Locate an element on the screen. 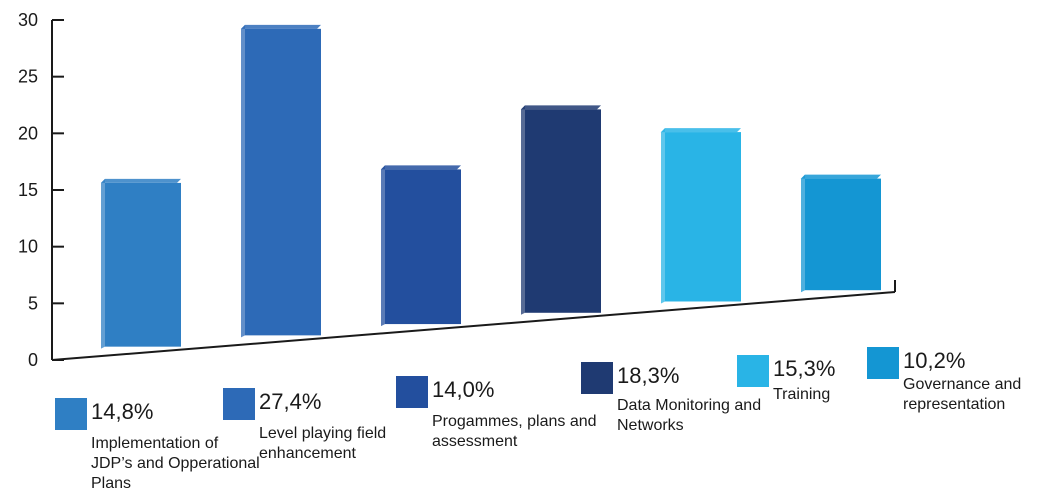 The width and height of the screenshot is (1051, 500). legend-label-1: Level playing field enhancement is located at coordinates (323, 443).